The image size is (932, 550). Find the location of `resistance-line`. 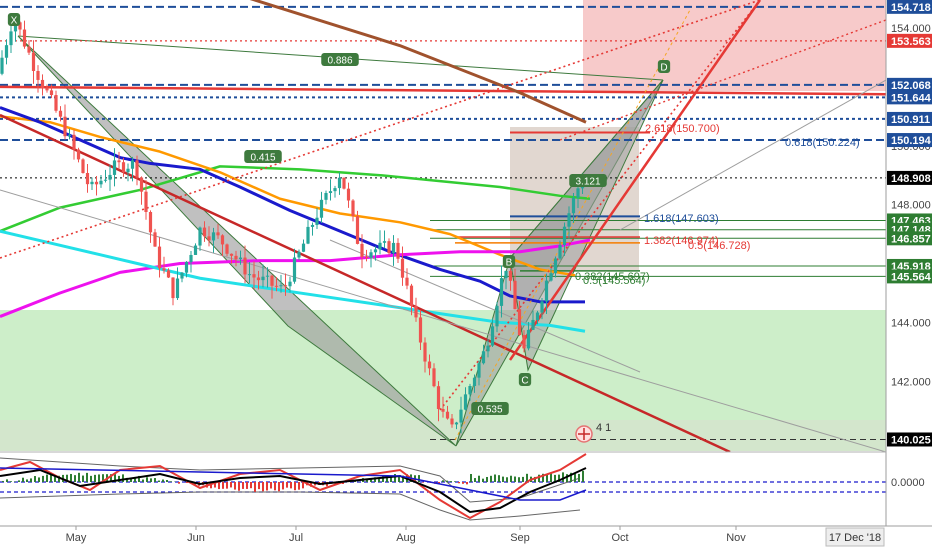

resistance-line is located at coordinates (443, 90).